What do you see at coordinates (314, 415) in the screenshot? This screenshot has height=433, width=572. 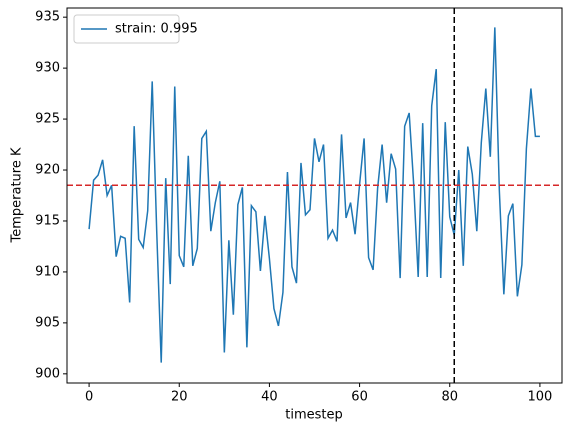 I see `x-axis-label: timestep` at bounding box center [314, 415].